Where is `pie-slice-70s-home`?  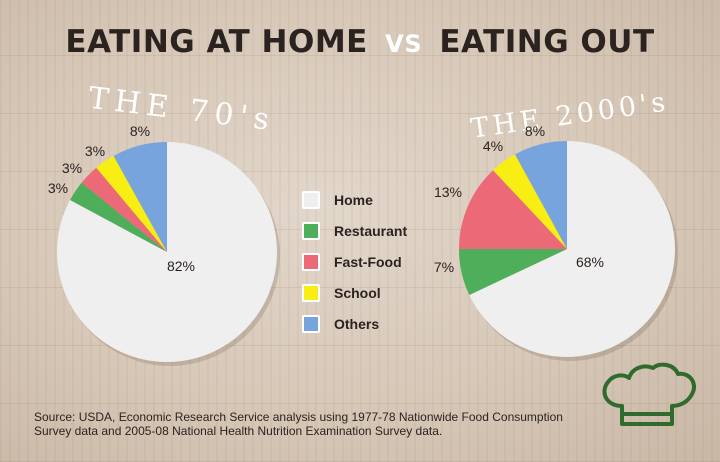 pie-slice-70s-home is located at coordinates (167, 252).